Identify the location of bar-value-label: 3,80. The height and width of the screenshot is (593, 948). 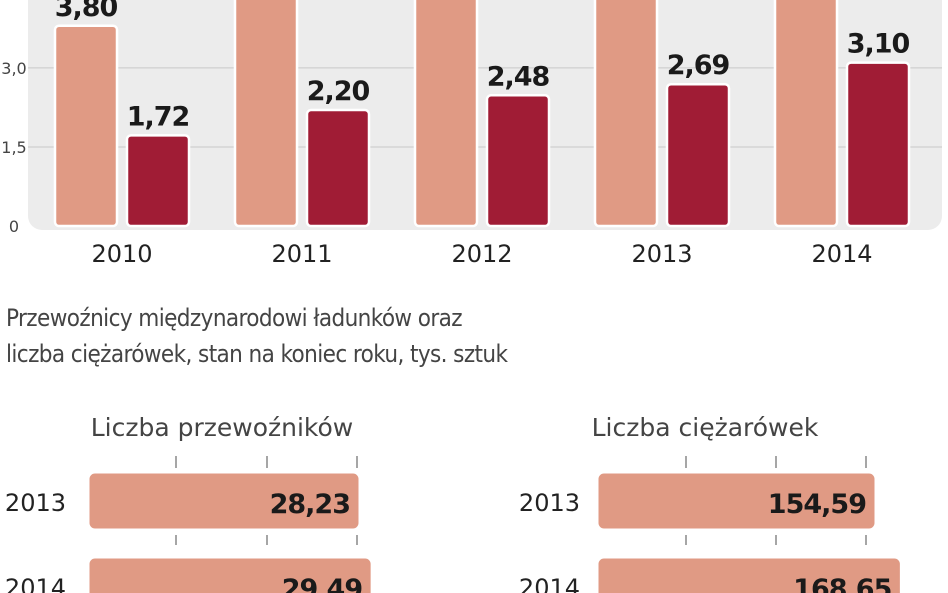
(86, 11).